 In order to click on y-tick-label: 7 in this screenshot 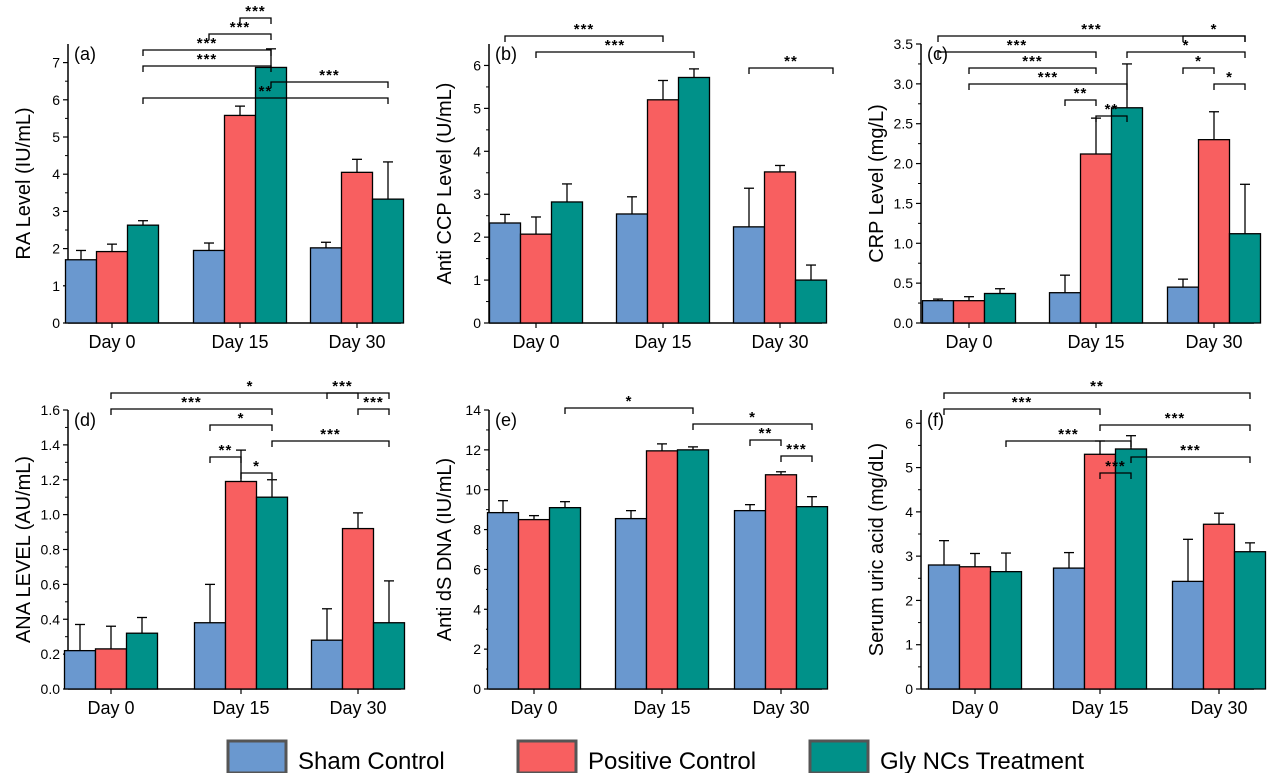, I will do `click(56, 63)`.